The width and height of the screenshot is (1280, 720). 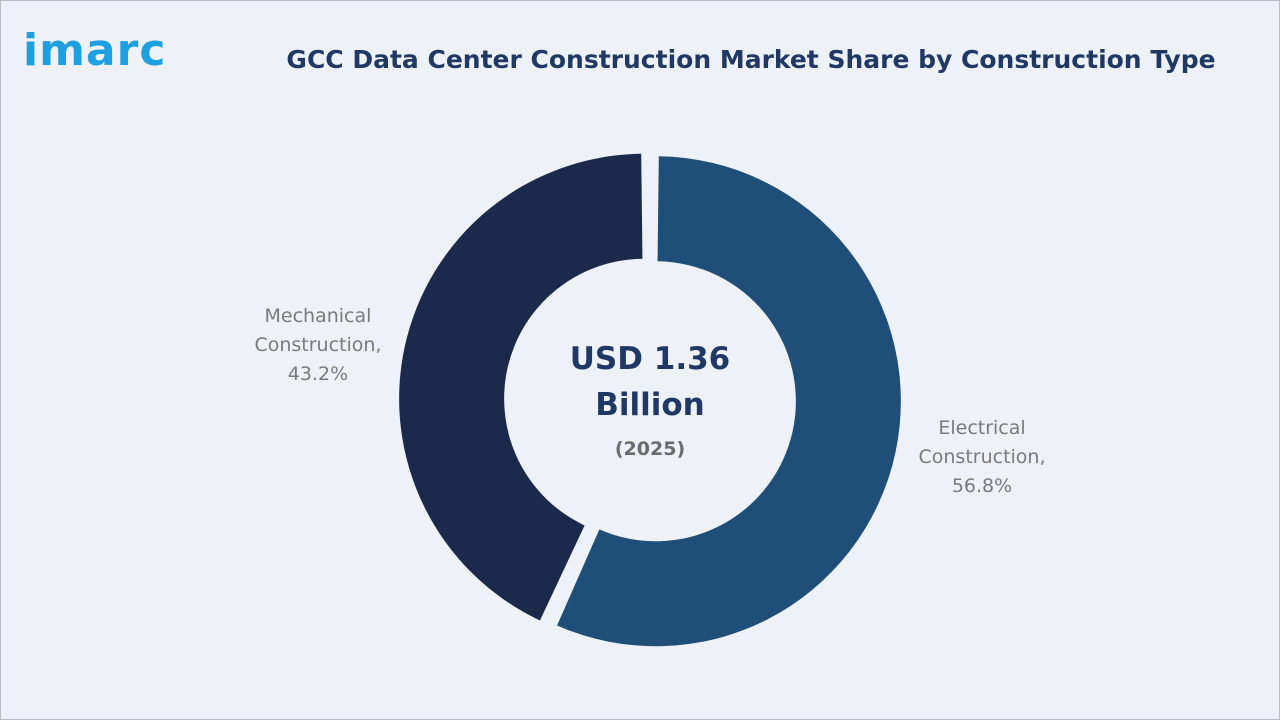 I want to click on slice-mechanical-construction, so click(x=521, y=387).